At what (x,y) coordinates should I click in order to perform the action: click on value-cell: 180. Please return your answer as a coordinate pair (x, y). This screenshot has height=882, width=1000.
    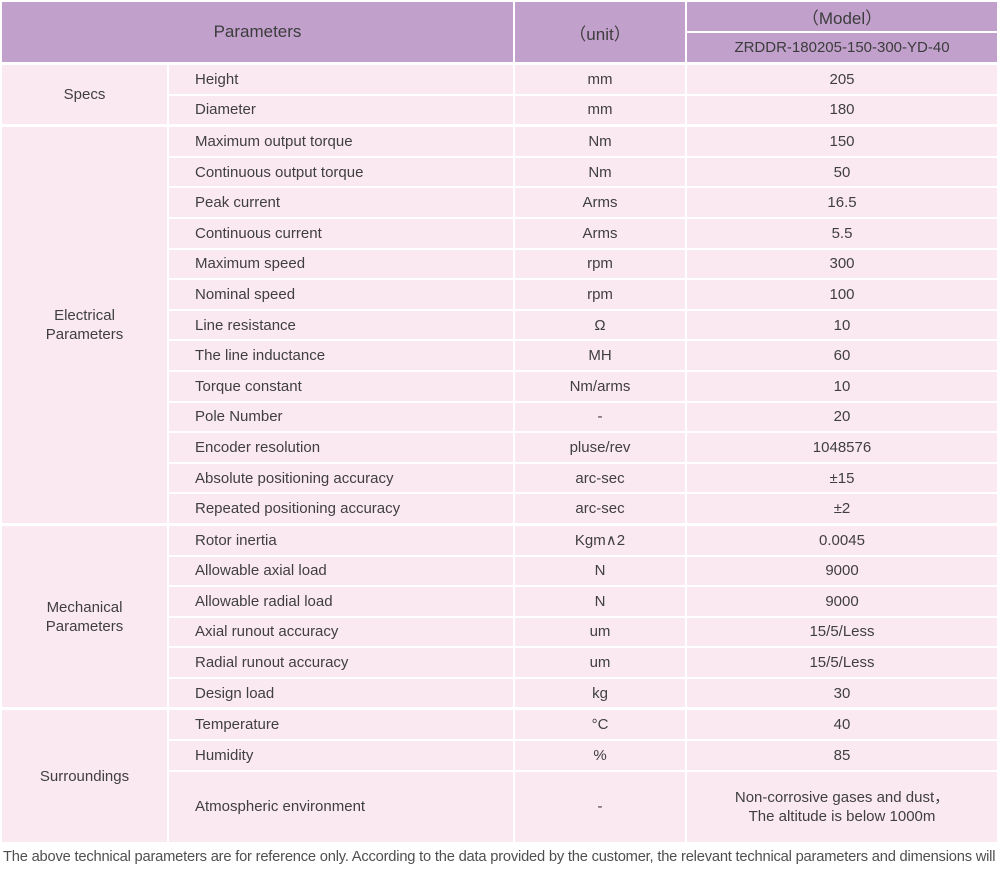
    Looking at the image, I should click on (842, 110).